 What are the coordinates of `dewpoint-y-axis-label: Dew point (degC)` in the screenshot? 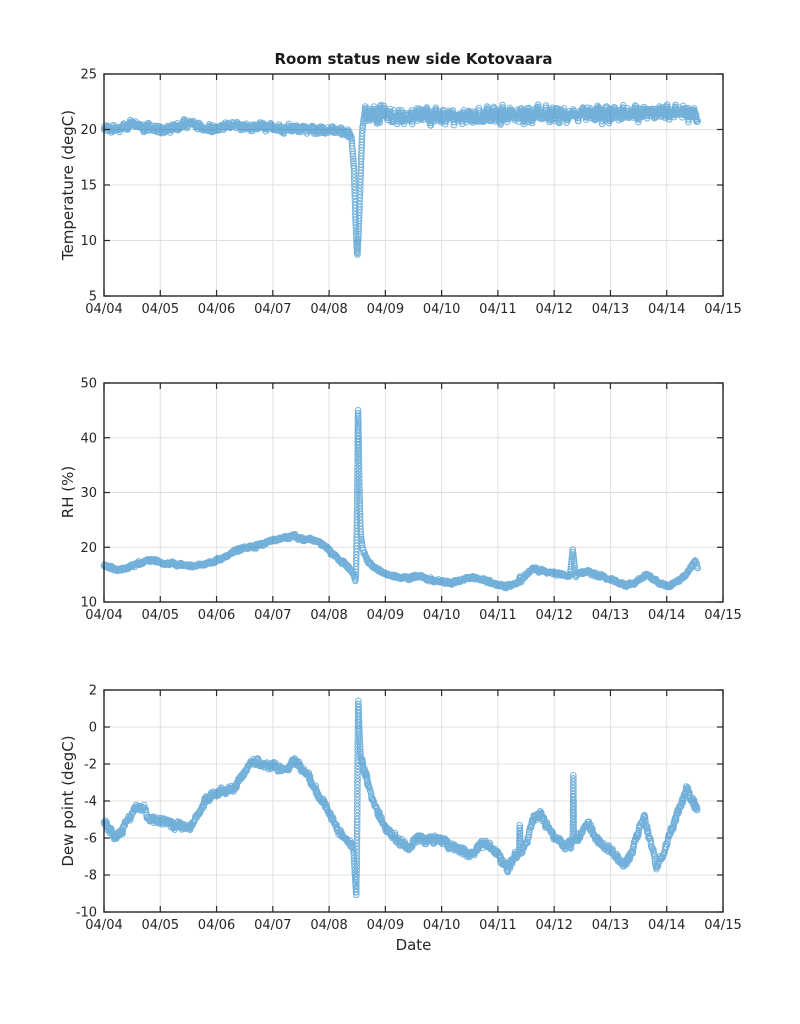 It's located at (68, 801).